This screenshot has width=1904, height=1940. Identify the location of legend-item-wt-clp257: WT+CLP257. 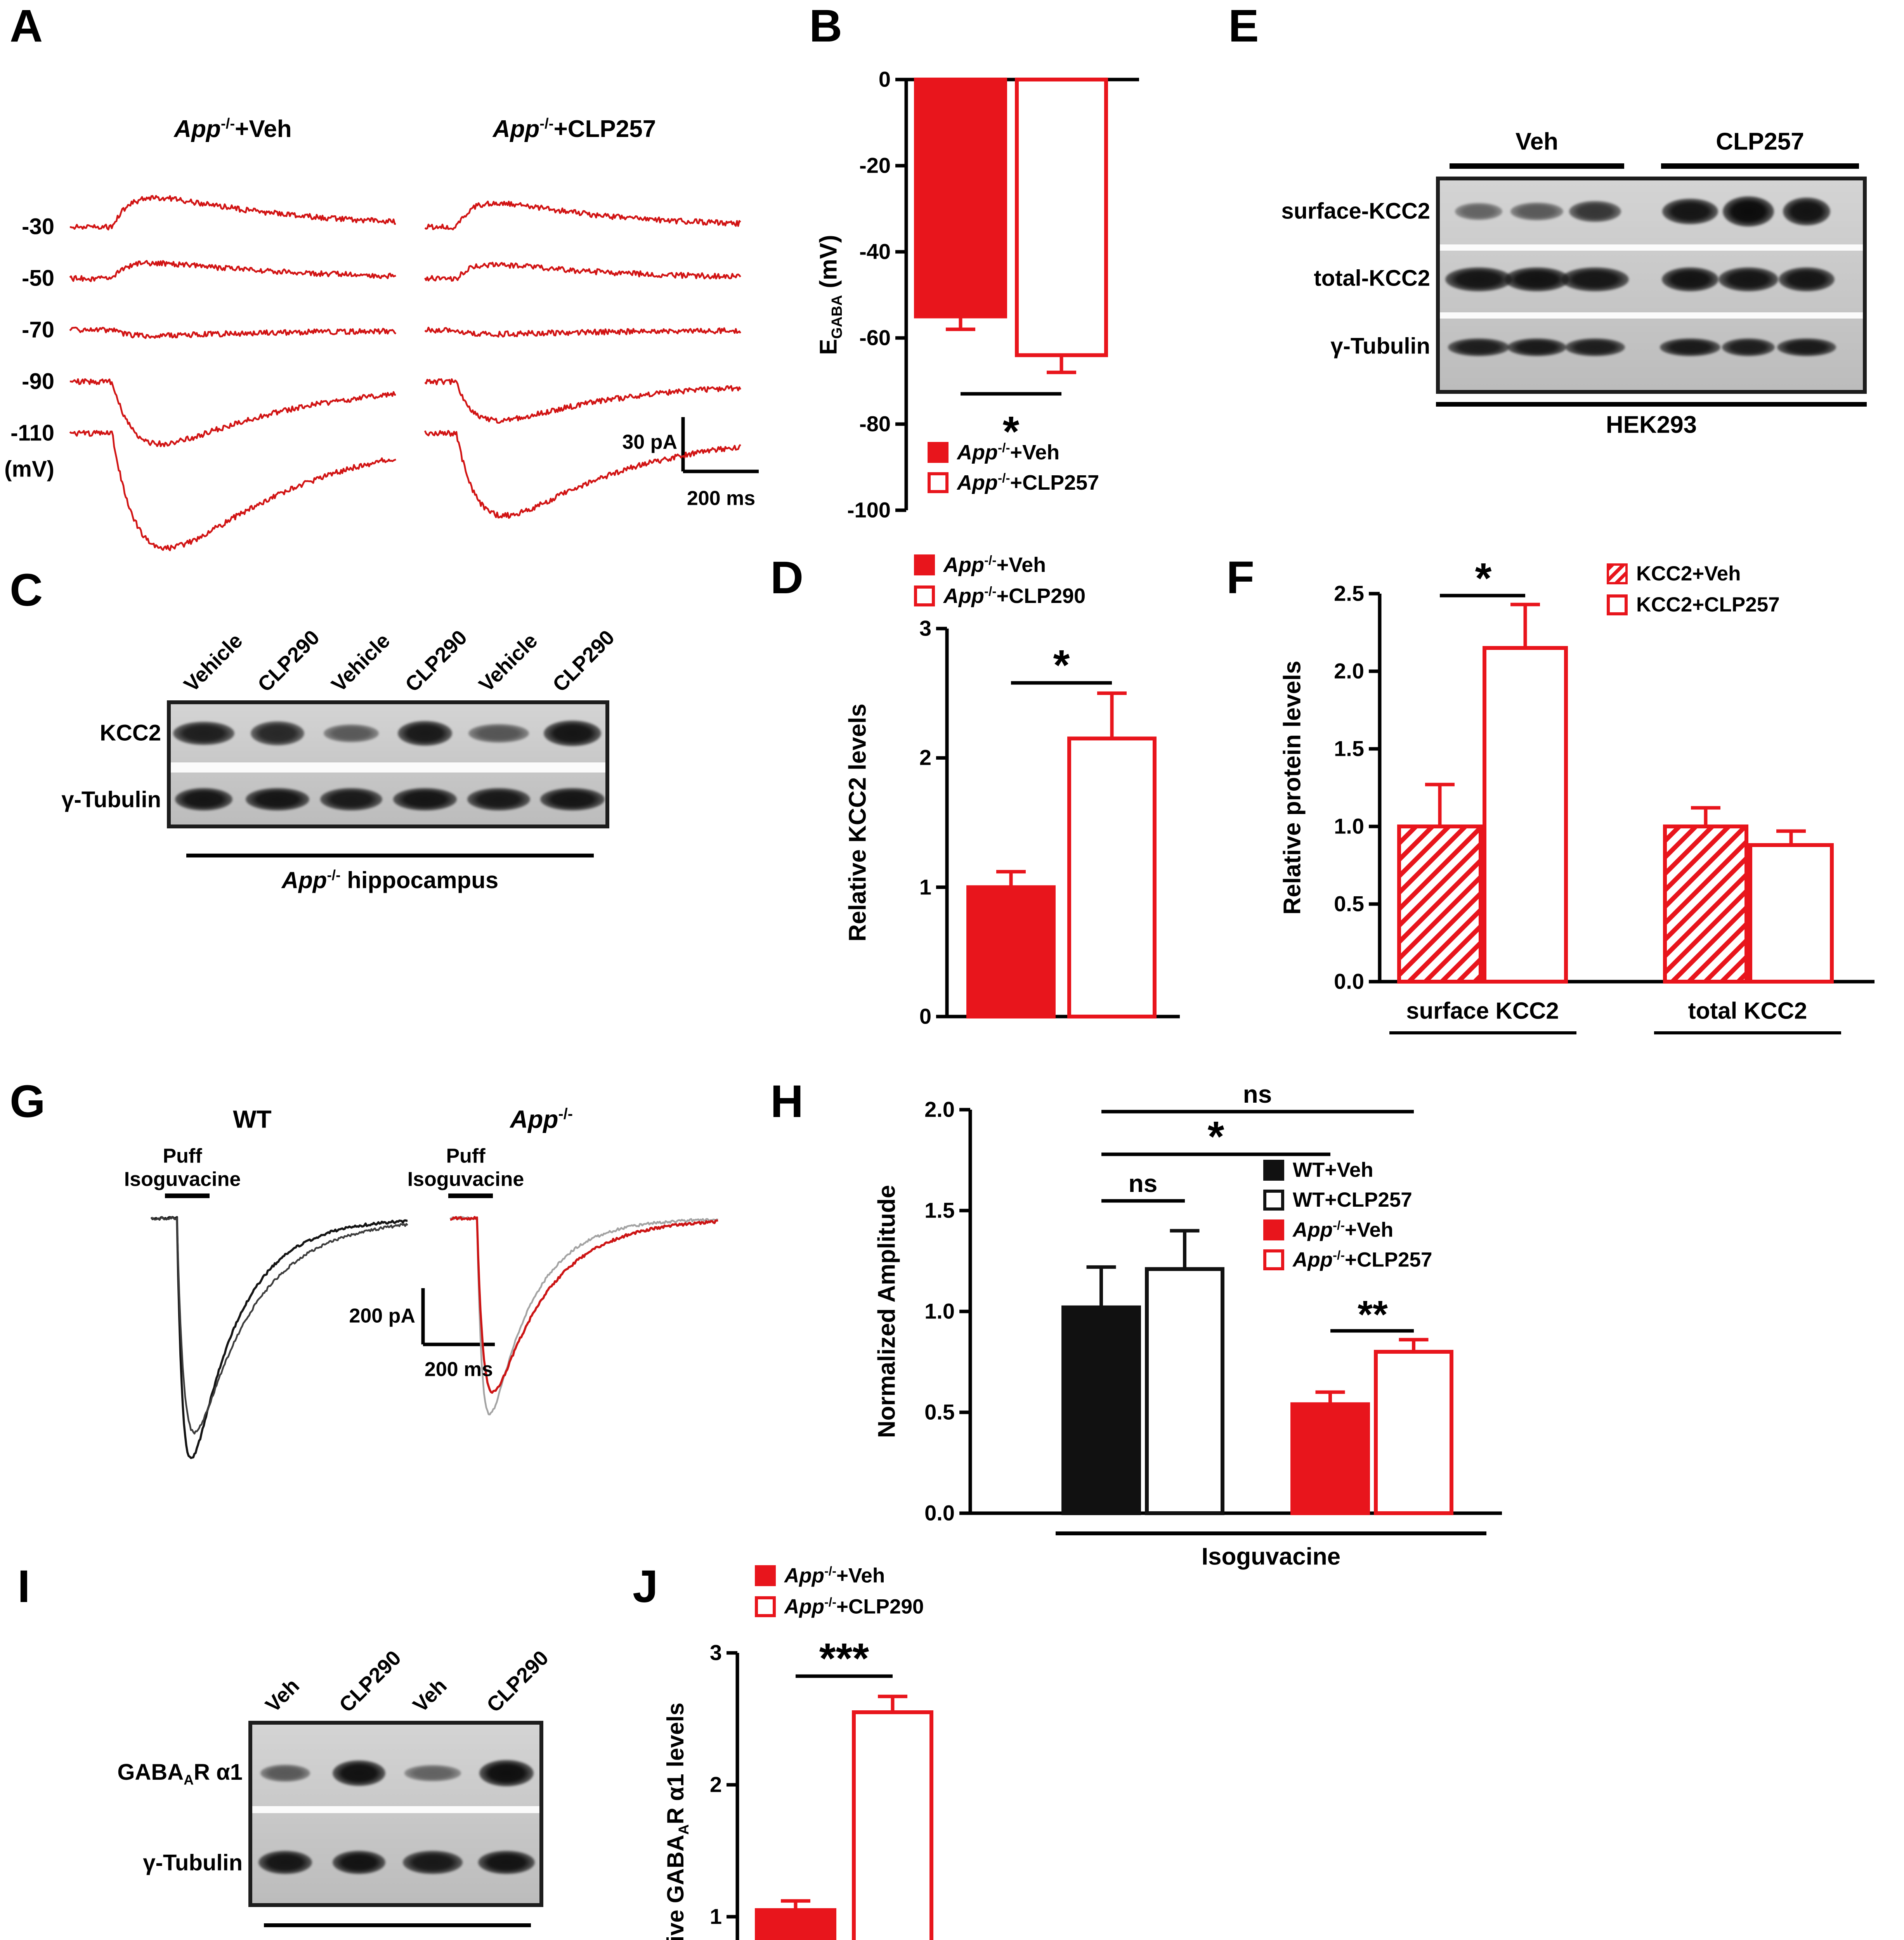
(1337, 1200).